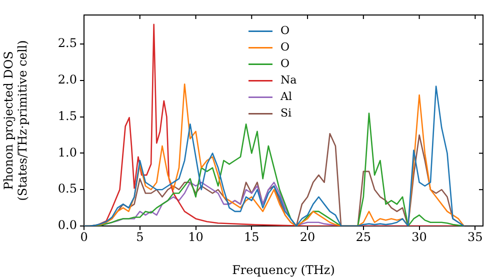 This screenshot has height=280, width=500. I want to click on x-tick-label: 0, so click(84, 237).